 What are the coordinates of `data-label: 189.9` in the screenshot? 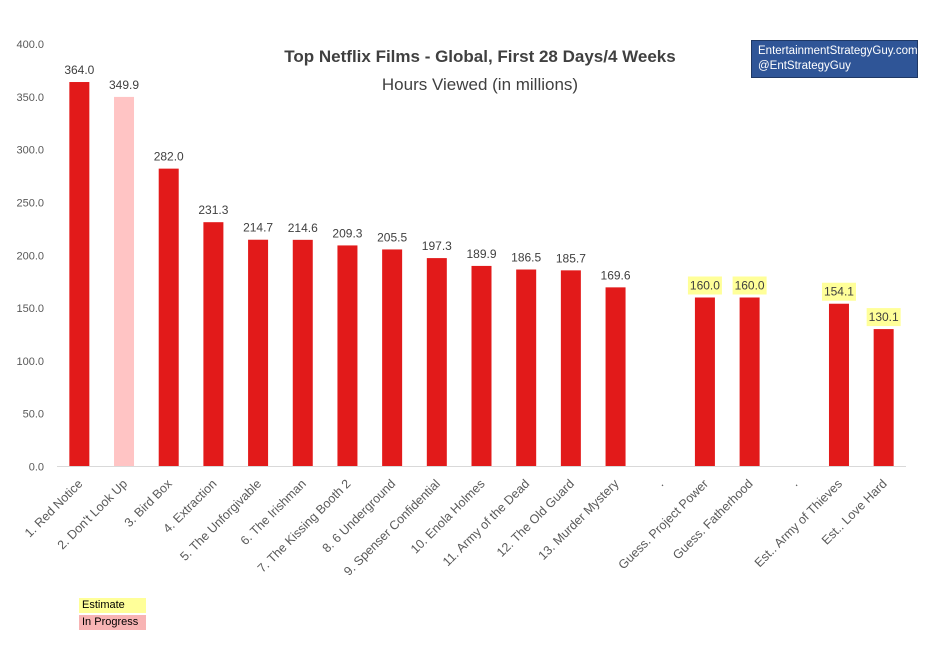 It's located at (481, 254).